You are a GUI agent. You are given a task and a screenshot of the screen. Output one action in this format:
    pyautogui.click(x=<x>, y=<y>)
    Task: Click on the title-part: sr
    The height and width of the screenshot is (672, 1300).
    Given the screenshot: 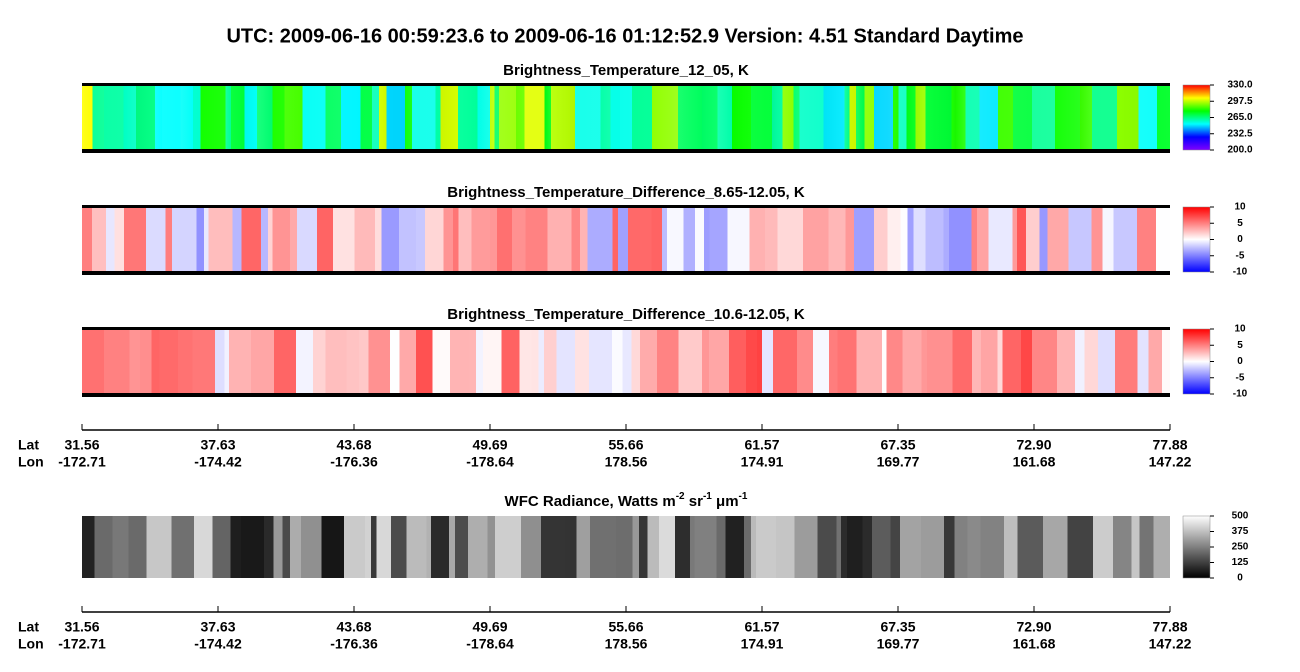 What is the action you would take?
    pyautogui.click(x=694, y=501)
    